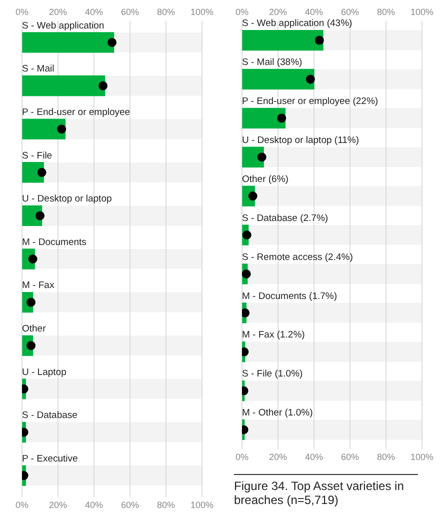 Image resolution: width=440 pixels, height=518 pixels. Describe the element at coordinates (63, 26) in the screenshot. I see `y-tick-label: S - Web application` at that location.